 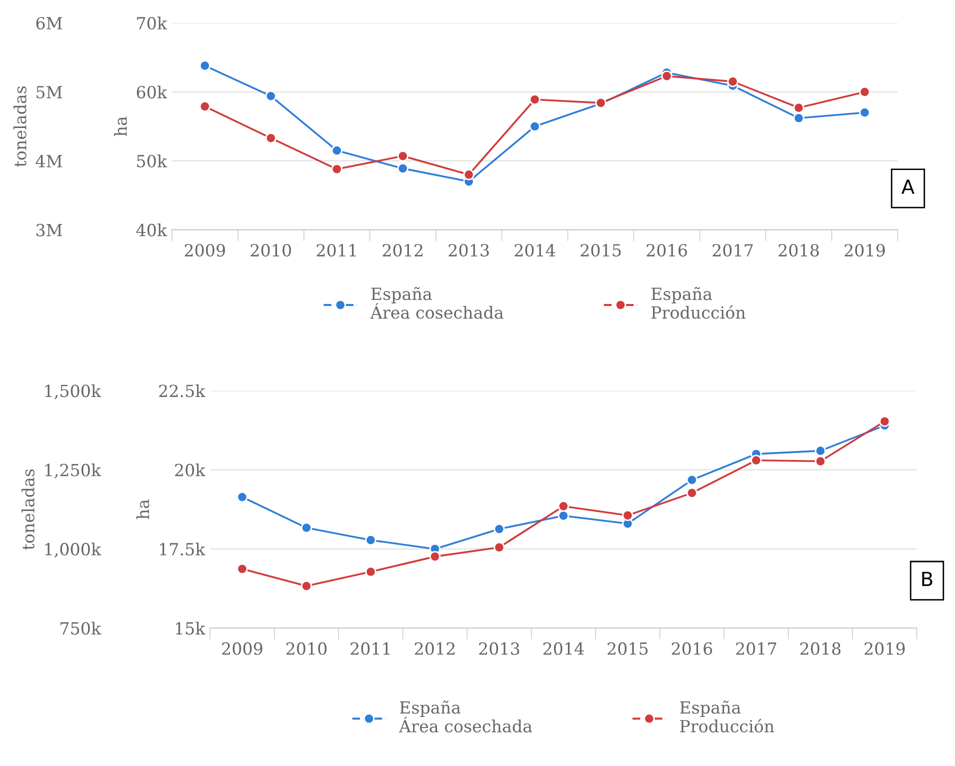 I want to click on text: A, so click(x=907, y=187).